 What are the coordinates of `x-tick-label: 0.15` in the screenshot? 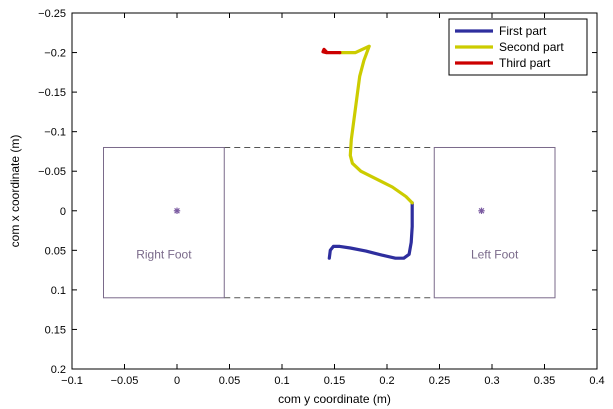 It's located at (334, 381).